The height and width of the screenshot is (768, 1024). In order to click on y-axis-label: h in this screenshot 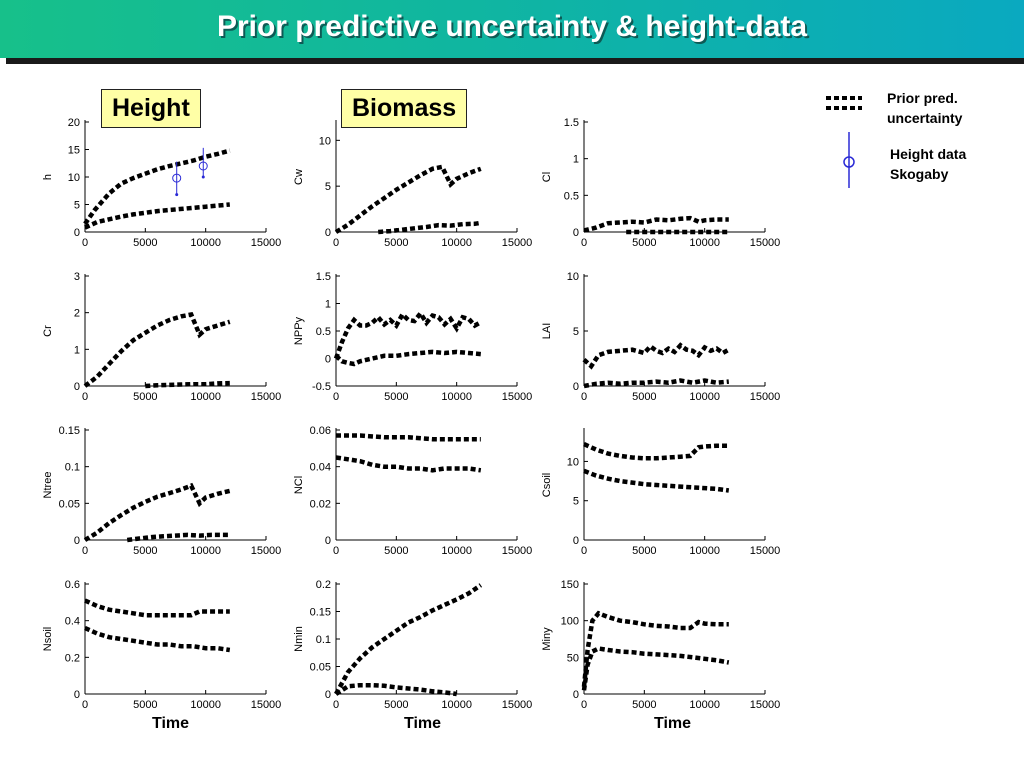, I will do `click(48, 177)`.